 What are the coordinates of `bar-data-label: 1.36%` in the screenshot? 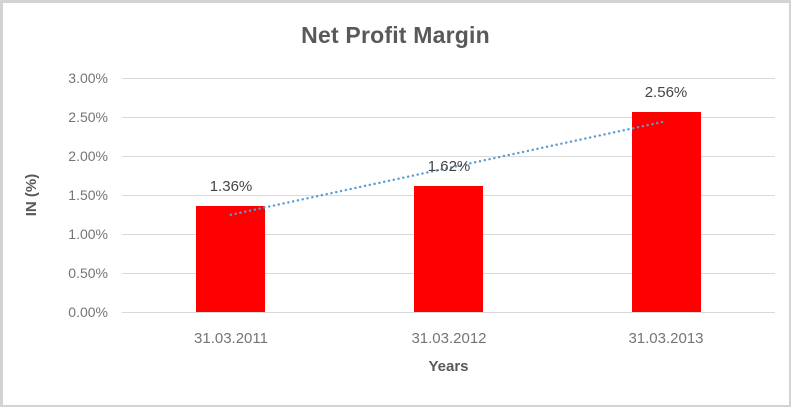 It's located at (231, 186).